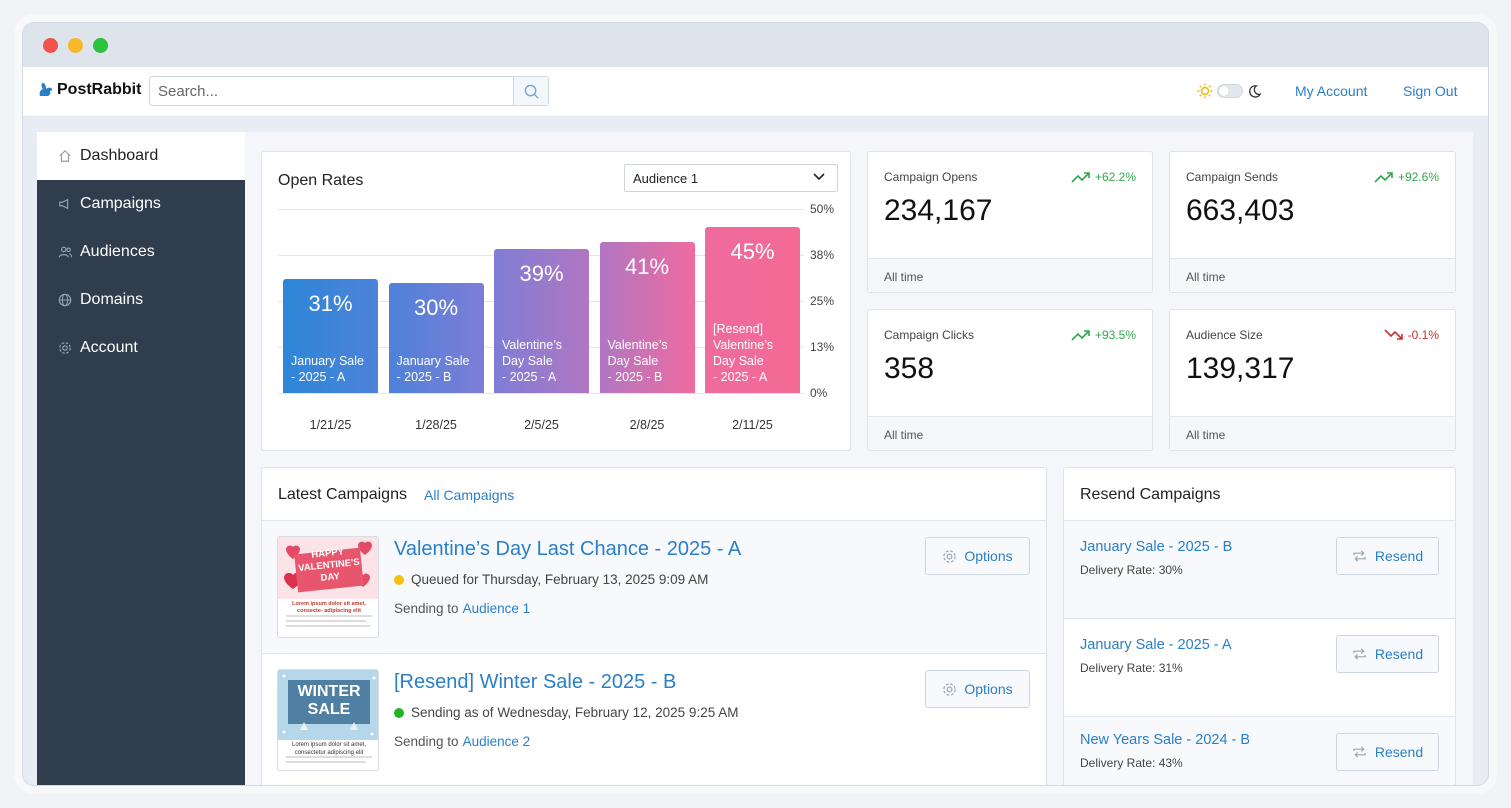 The width and height of the screenshot is (1511, 808). I want to click on all-campaigns-link: All Campaigns, so click(469, 495).